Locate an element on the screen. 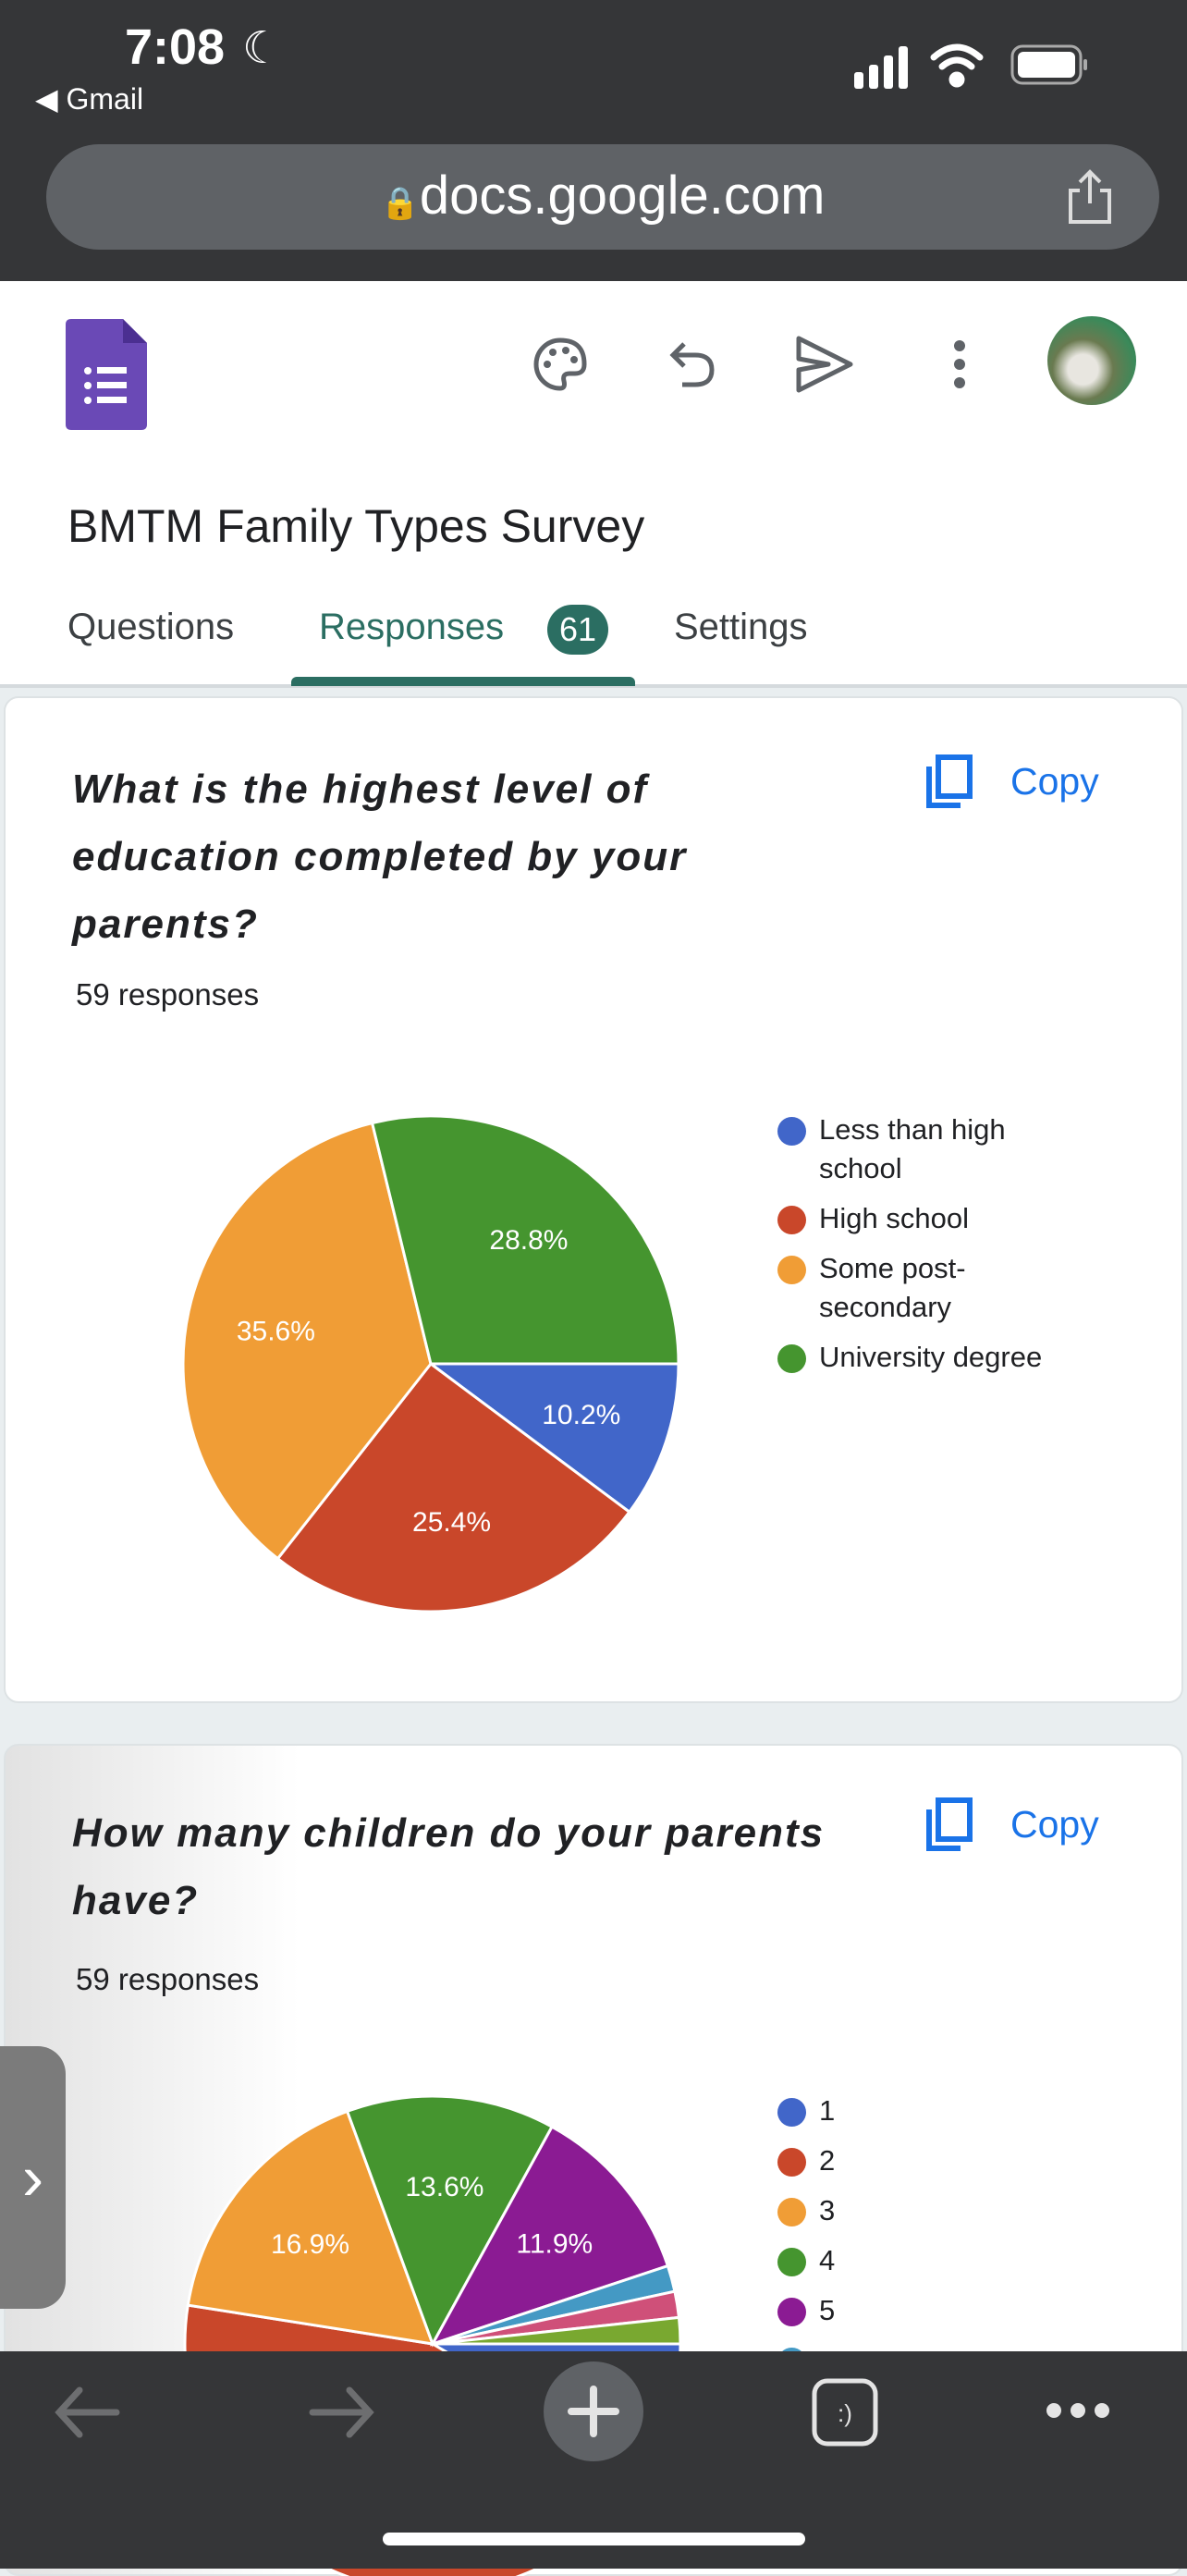  legend-item: Some post-secondary is located at coordinates (932, 1289).